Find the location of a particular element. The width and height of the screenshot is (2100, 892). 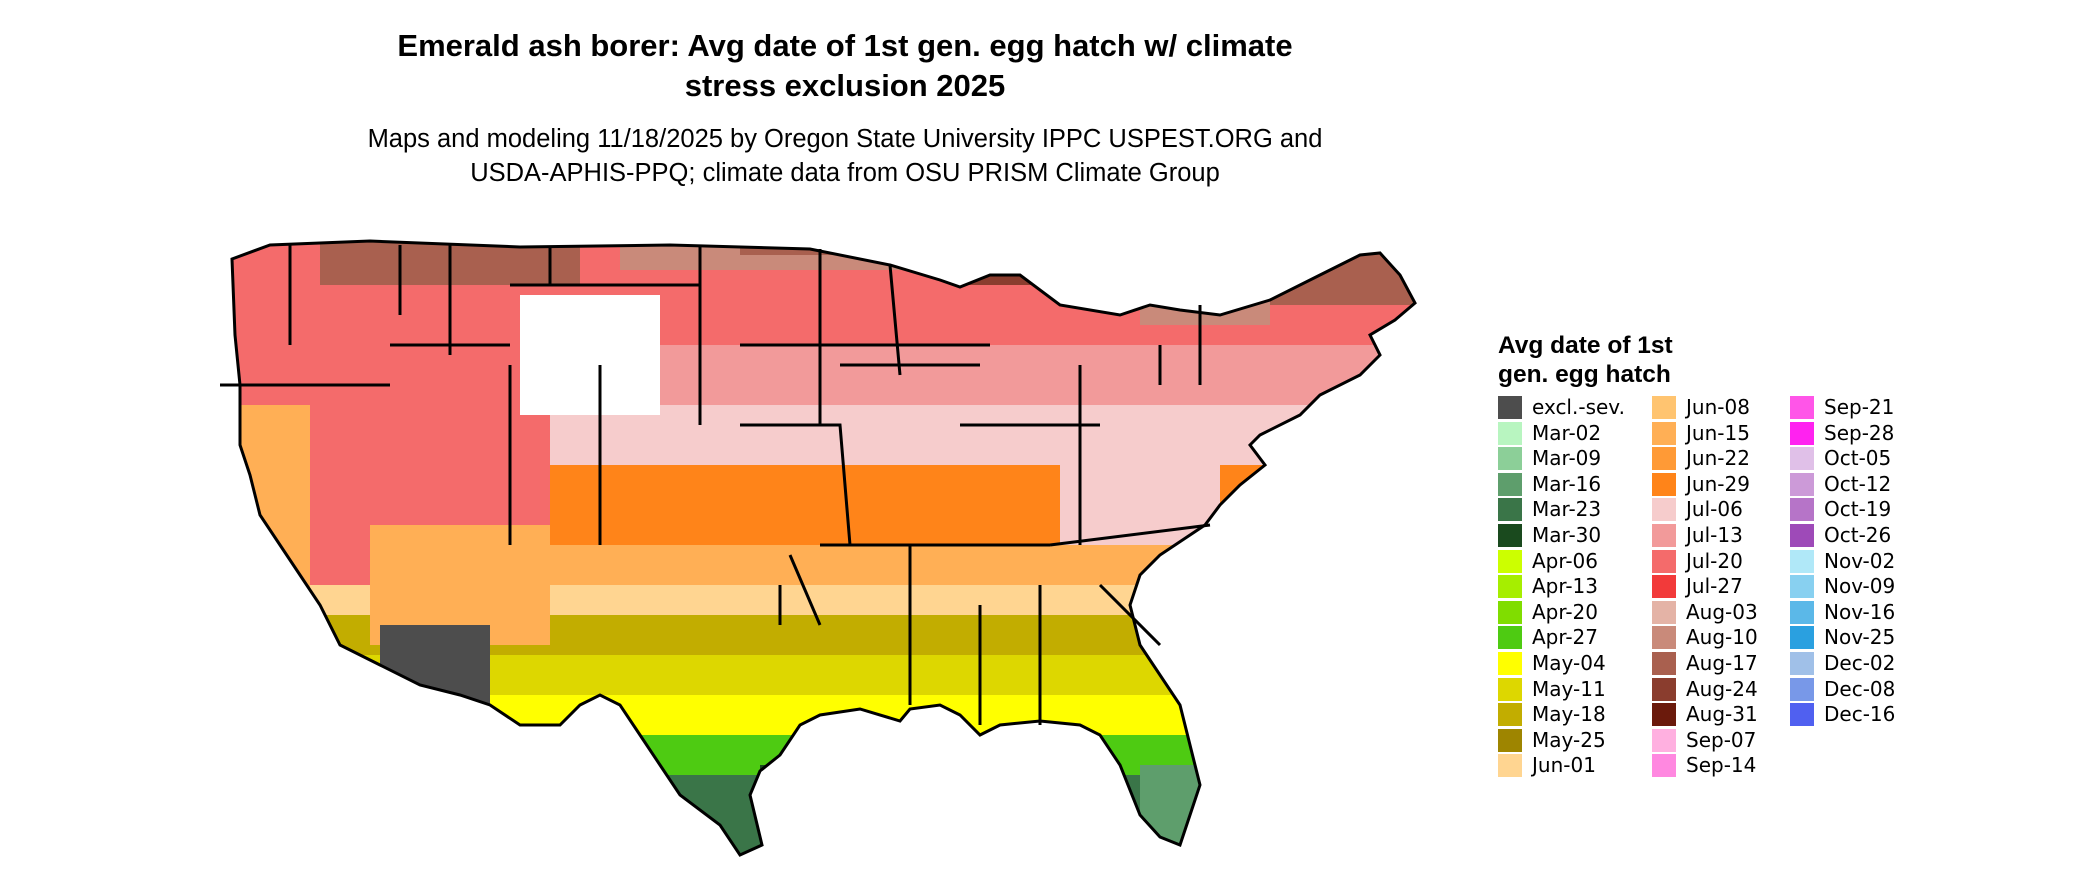

legend-label: Dec-16 is located at coordinates (1860, 714).